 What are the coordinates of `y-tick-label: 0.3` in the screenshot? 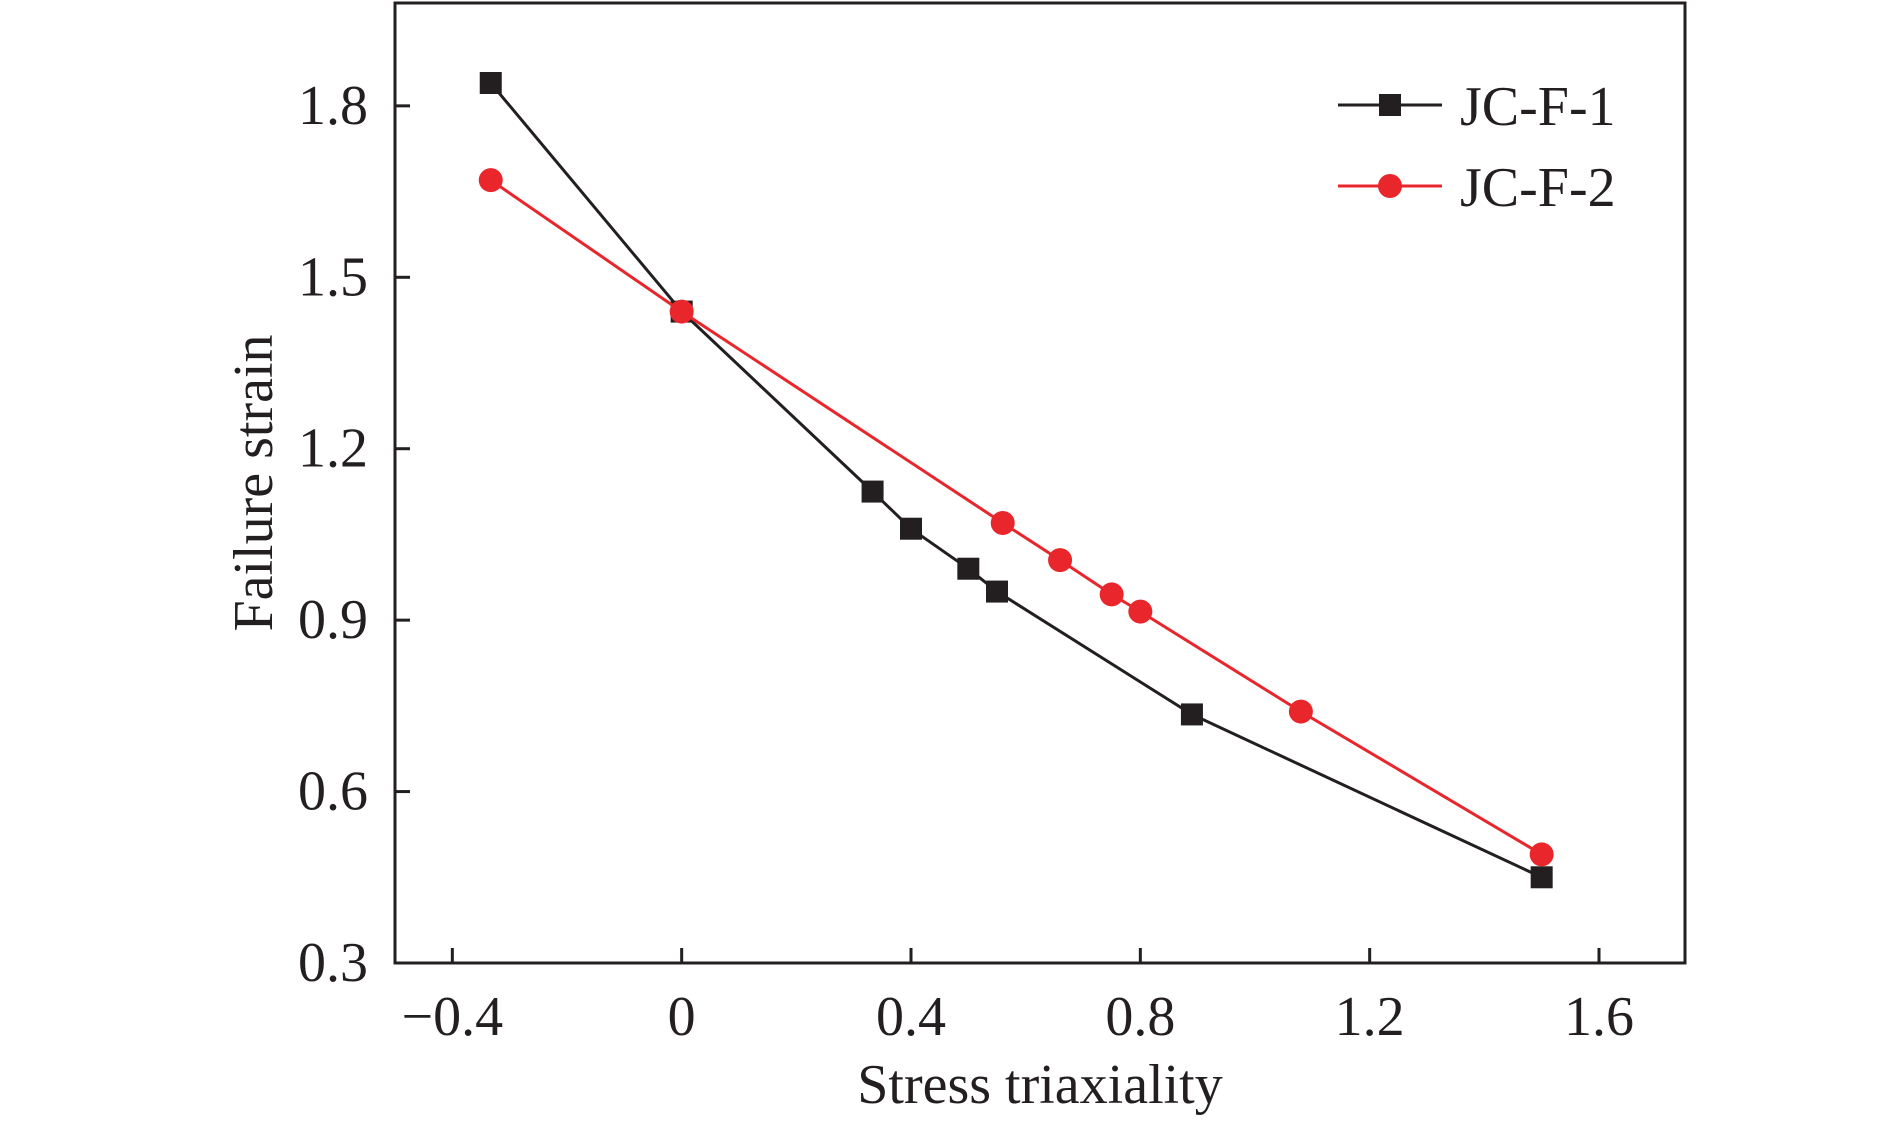 It's located at (333, 963).